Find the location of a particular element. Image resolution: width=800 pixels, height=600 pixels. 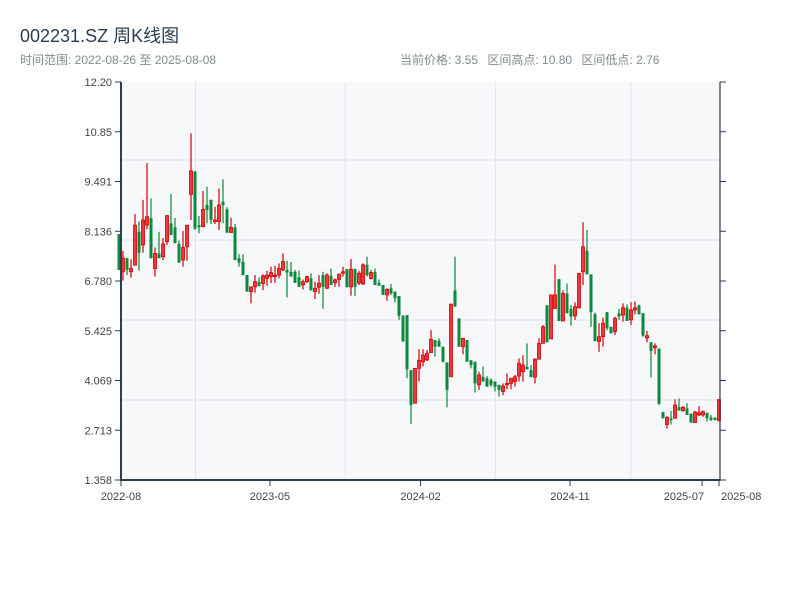

range-high: 区间高点: 10.80 is located at coordinates (530, 60).